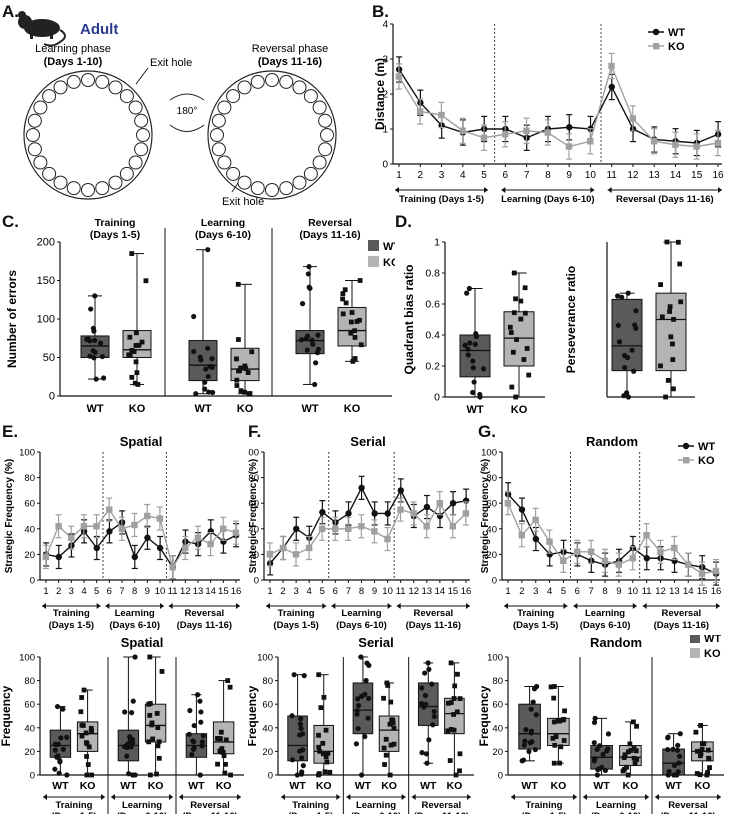  What do you see at coordinates (376, 805) in the screenshot?
I see `phase-label-learning: Learning` at bounding box center [376, 805].